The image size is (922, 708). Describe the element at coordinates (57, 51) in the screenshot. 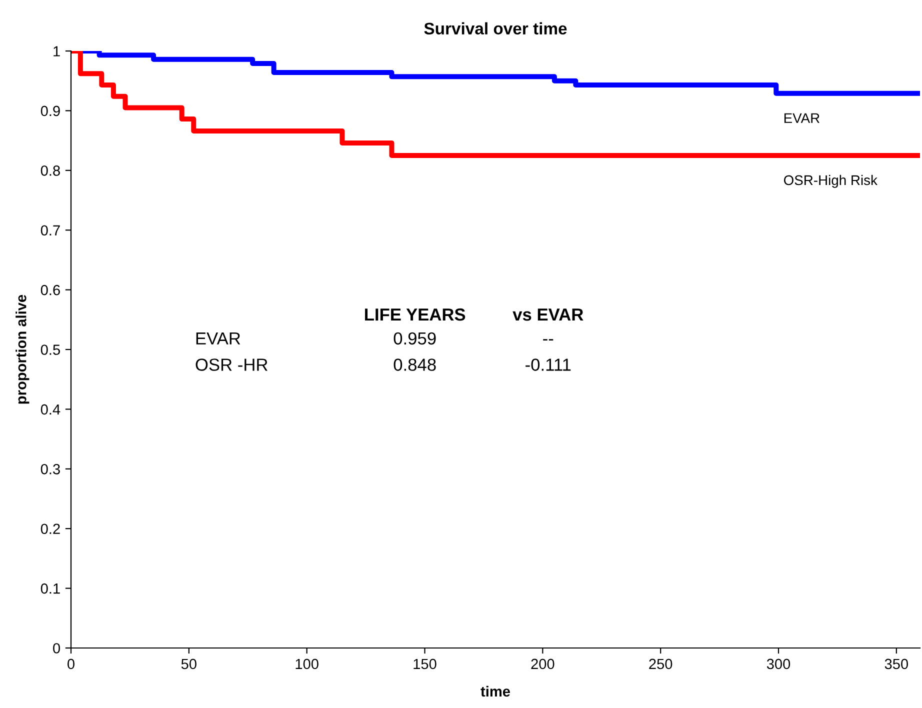

I see `y-tick-label: 1` at that location.